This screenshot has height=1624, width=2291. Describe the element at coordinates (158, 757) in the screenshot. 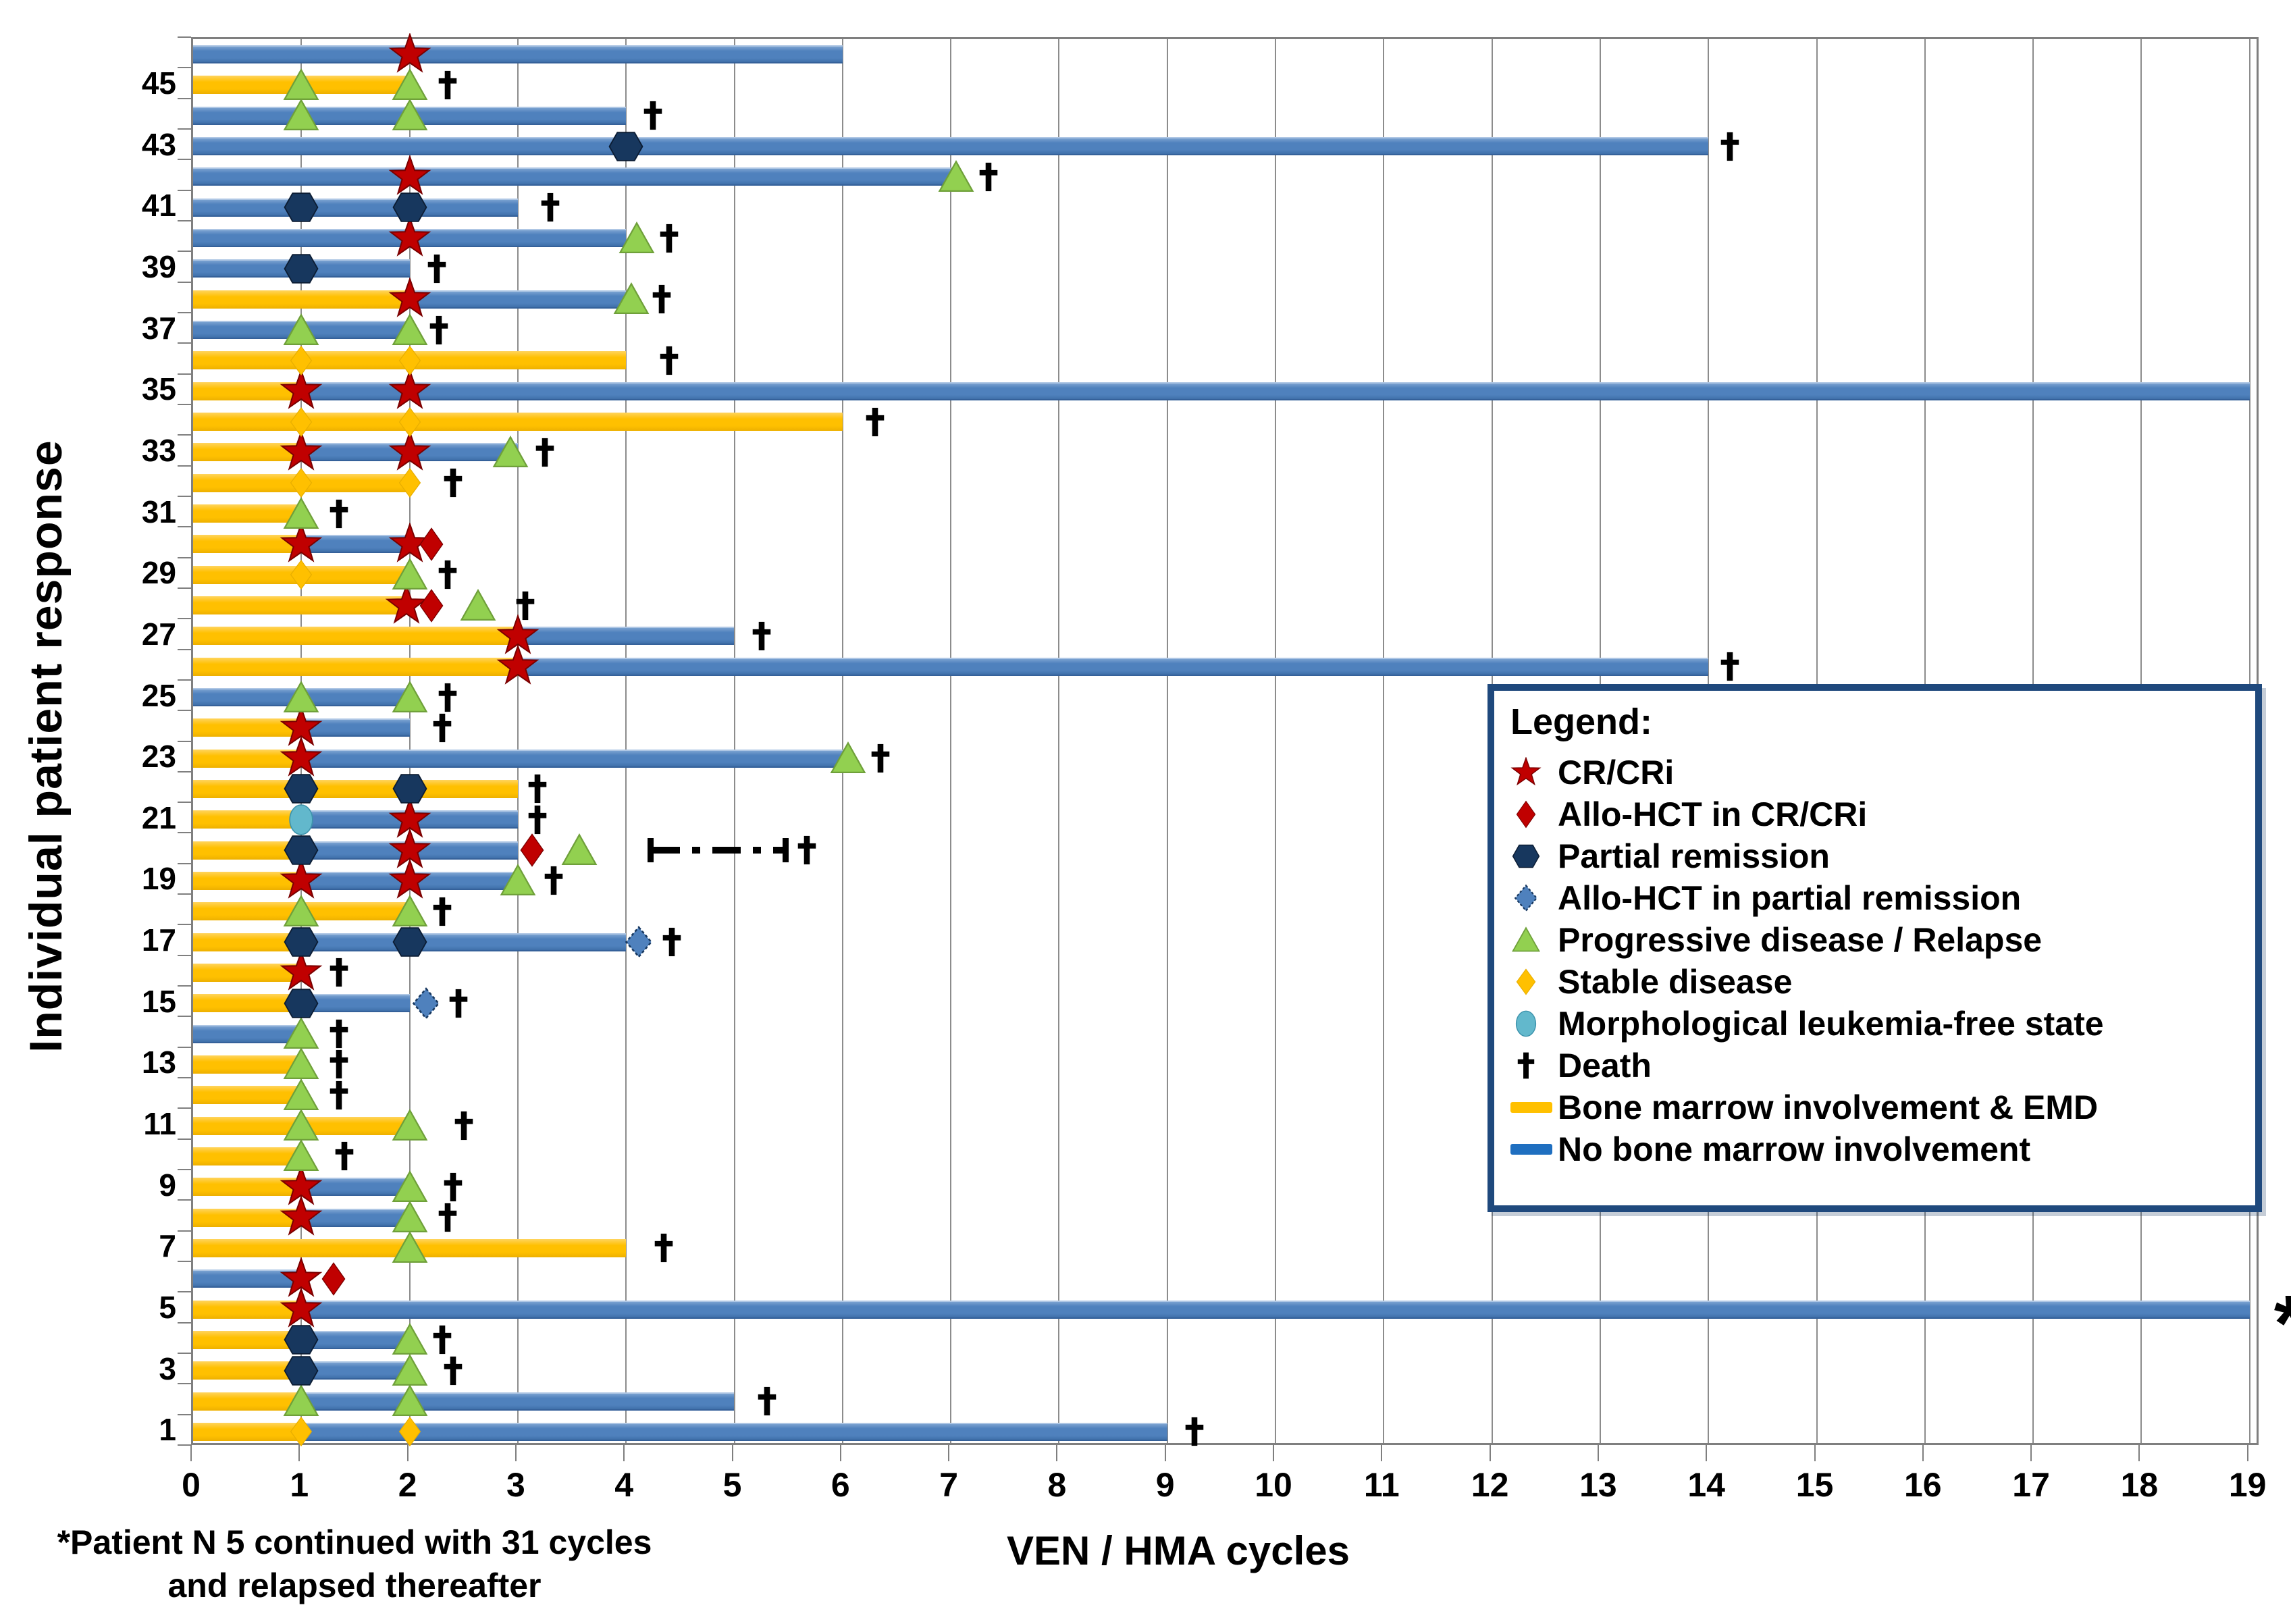

I see `y-axis-label: 23` at that location.